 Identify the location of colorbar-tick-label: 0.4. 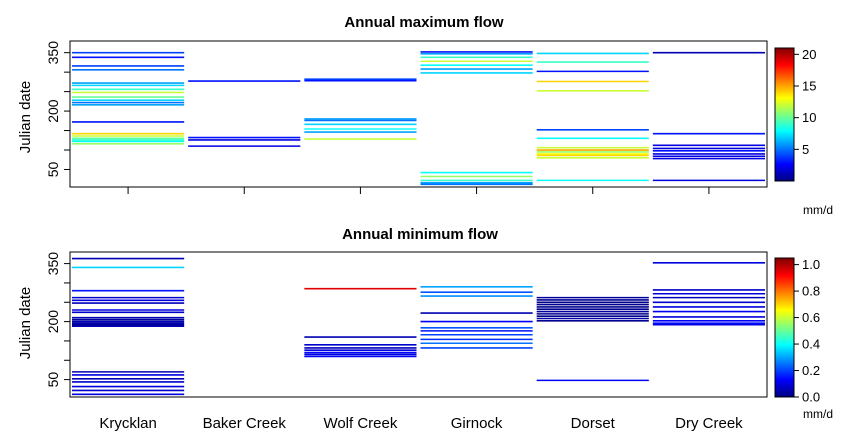
(811, 344).